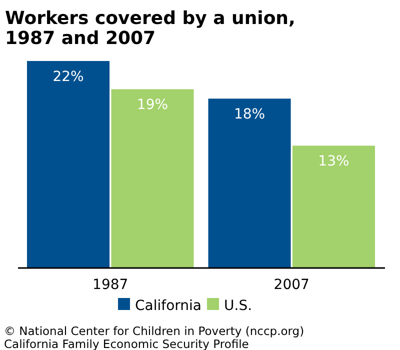 The height and width of the screenshot is (350, 400). What do you see at coordinates (238, 306) in the screenshot?
I see `legend-label: U.S.` at bounding box center [238, 306].